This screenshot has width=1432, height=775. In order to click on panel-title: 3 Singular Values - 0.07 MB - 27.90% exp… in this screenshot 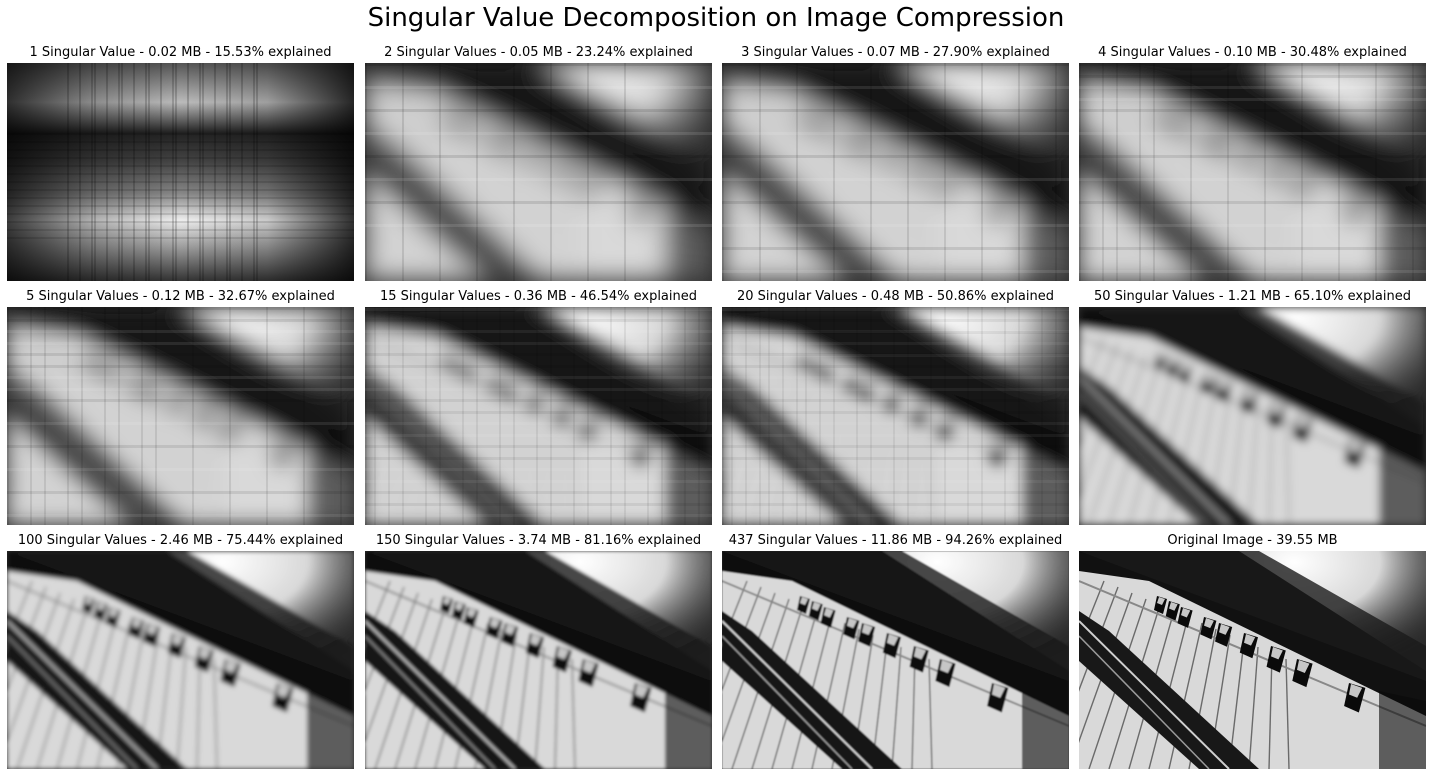, I will do `click(895, 52)`.